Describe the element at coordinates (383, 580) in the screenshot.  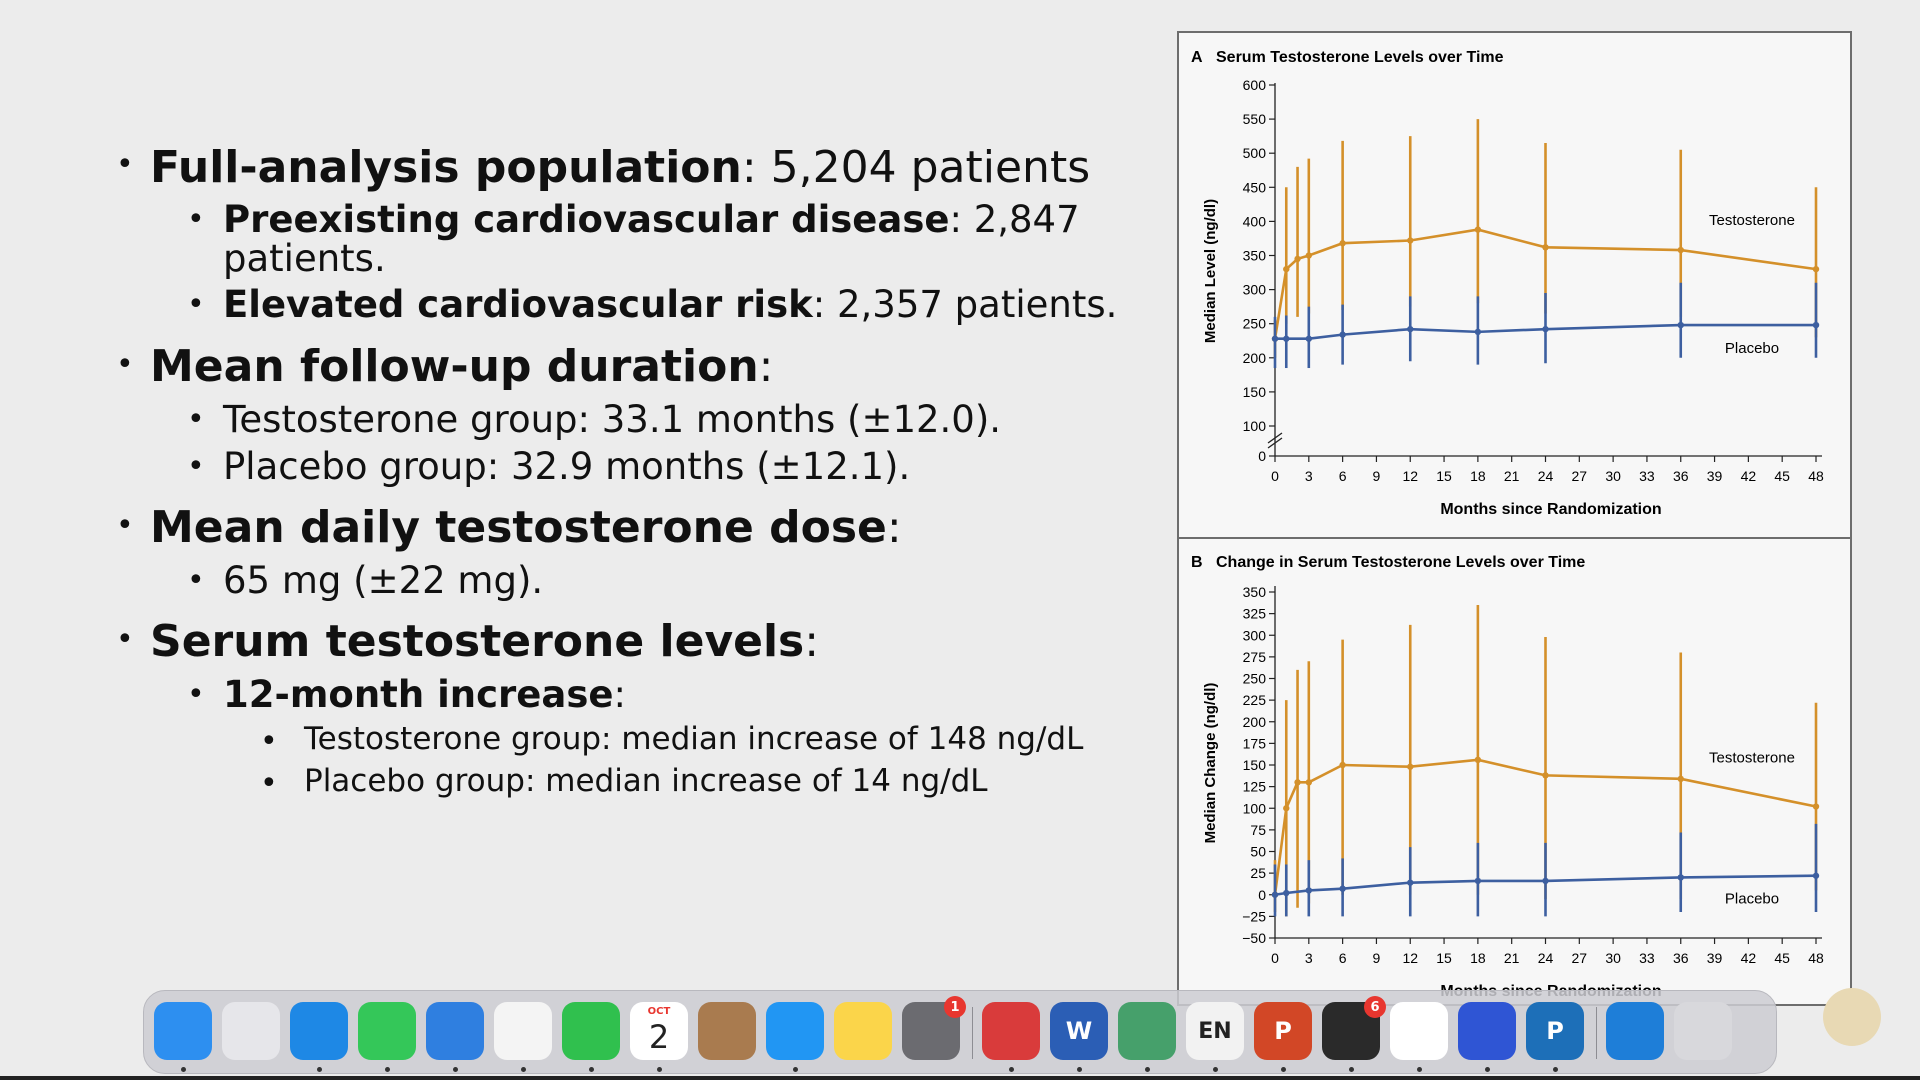
I see `bullet-dose-value: 65 mg (±22 mg).` at that location.